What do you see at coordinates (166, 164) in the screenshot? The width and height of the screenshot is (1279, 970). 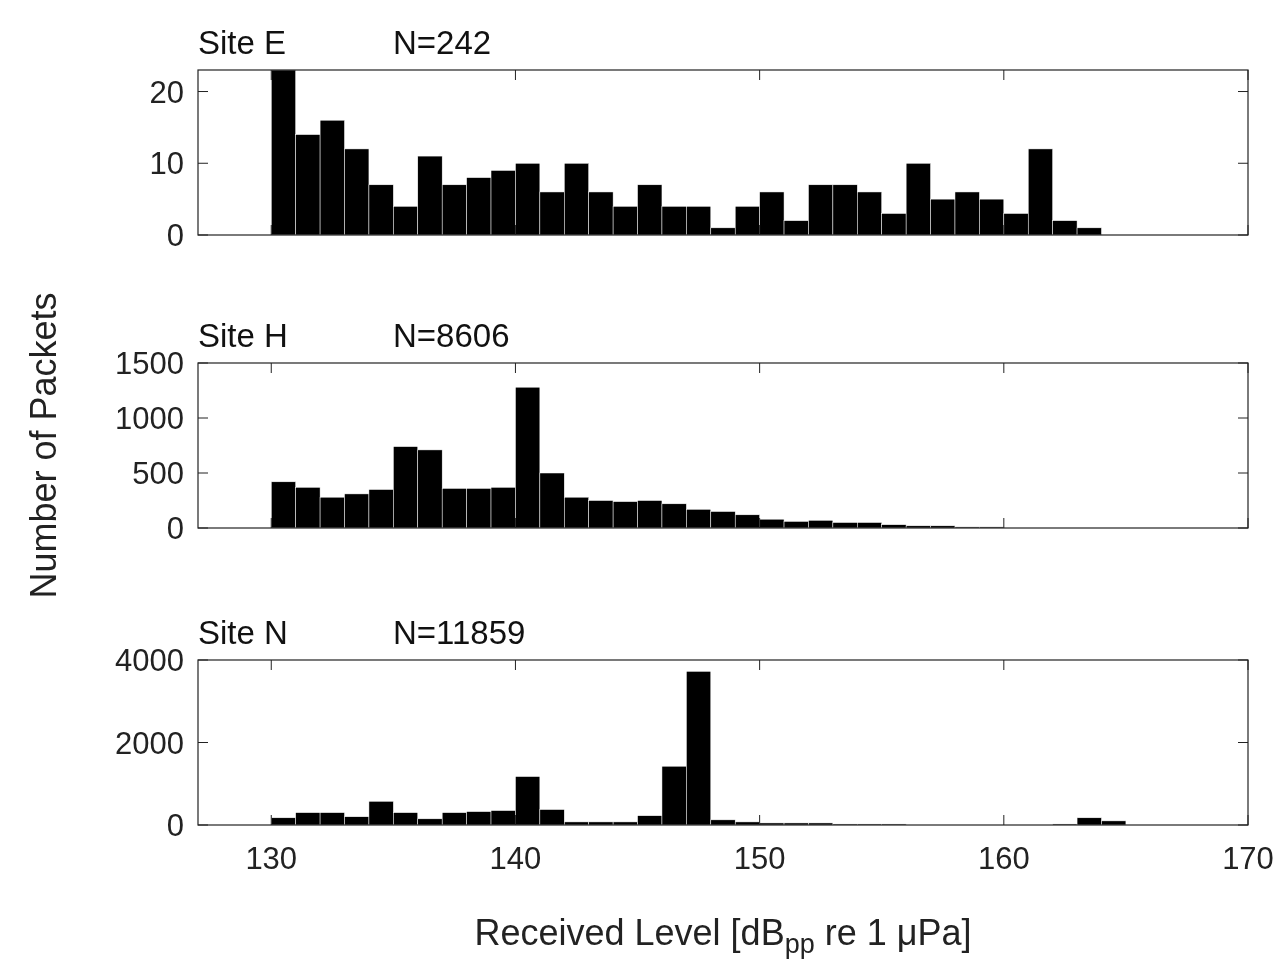 I see `y-tick-label: 10` at bounding box center [166, 164].